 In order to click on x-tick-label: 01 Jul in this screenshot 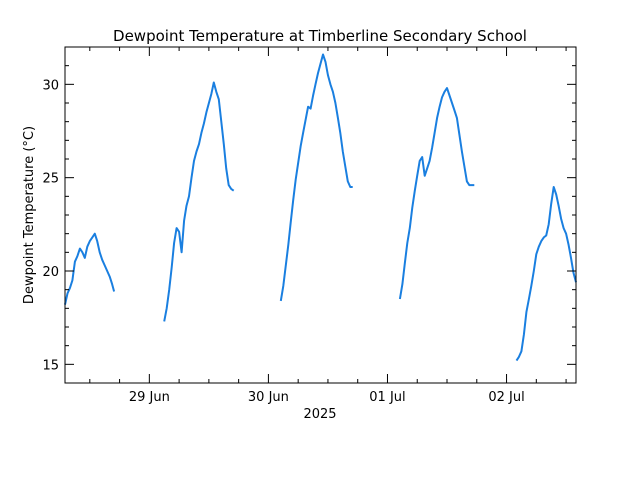, I will do `click(387, 397)`.